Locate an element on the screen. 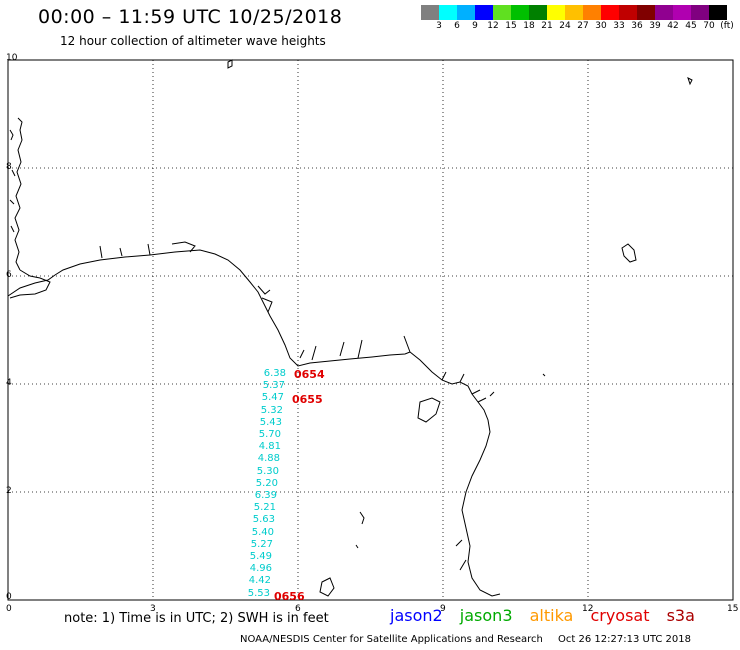  y-tick-2: 2 is located at coordinates (9, 491).